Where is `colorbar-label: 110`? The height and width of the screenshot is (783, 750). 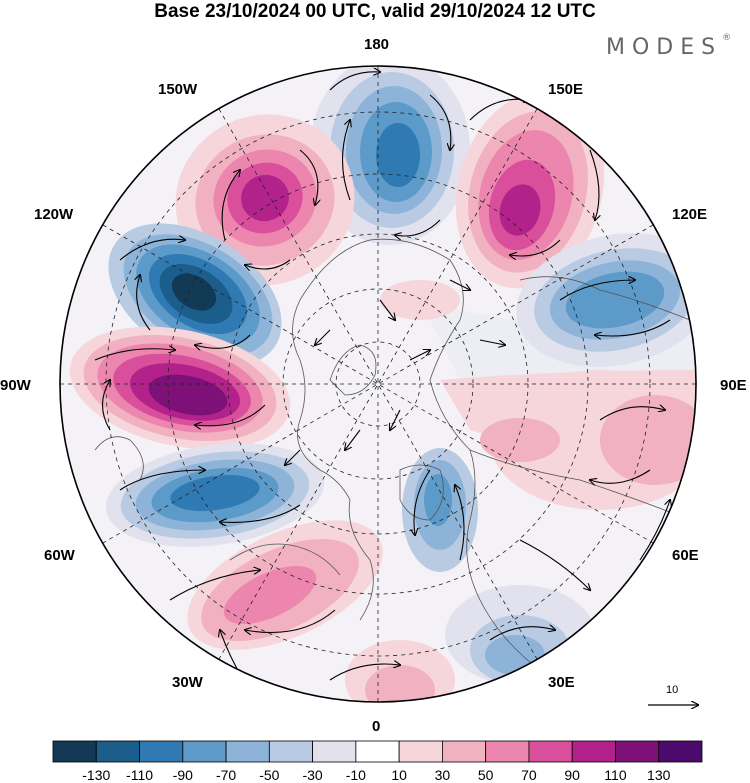
colorbar-label: 110 is located at coordinates (615, 775).